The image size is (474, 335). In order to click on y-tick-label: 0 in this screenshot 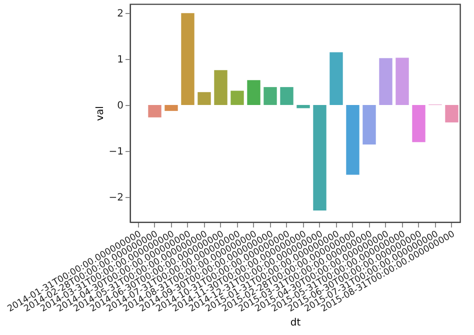, I will do `click(120, 106)`.